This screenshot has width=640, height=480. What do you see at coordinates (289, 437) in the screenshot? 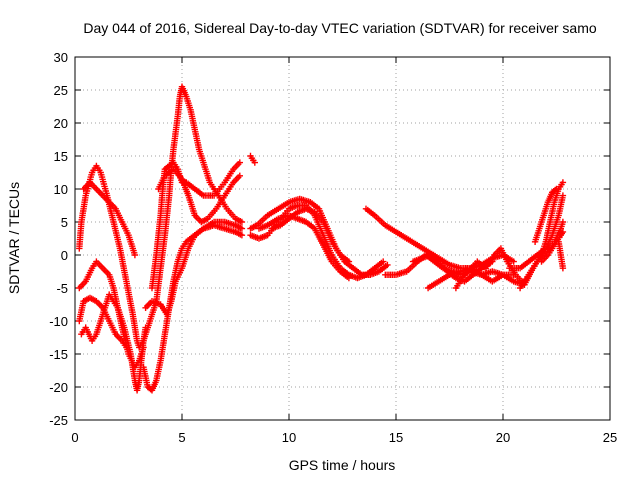
I see `x-tick-label: 10` at bounding box center [289, 437].